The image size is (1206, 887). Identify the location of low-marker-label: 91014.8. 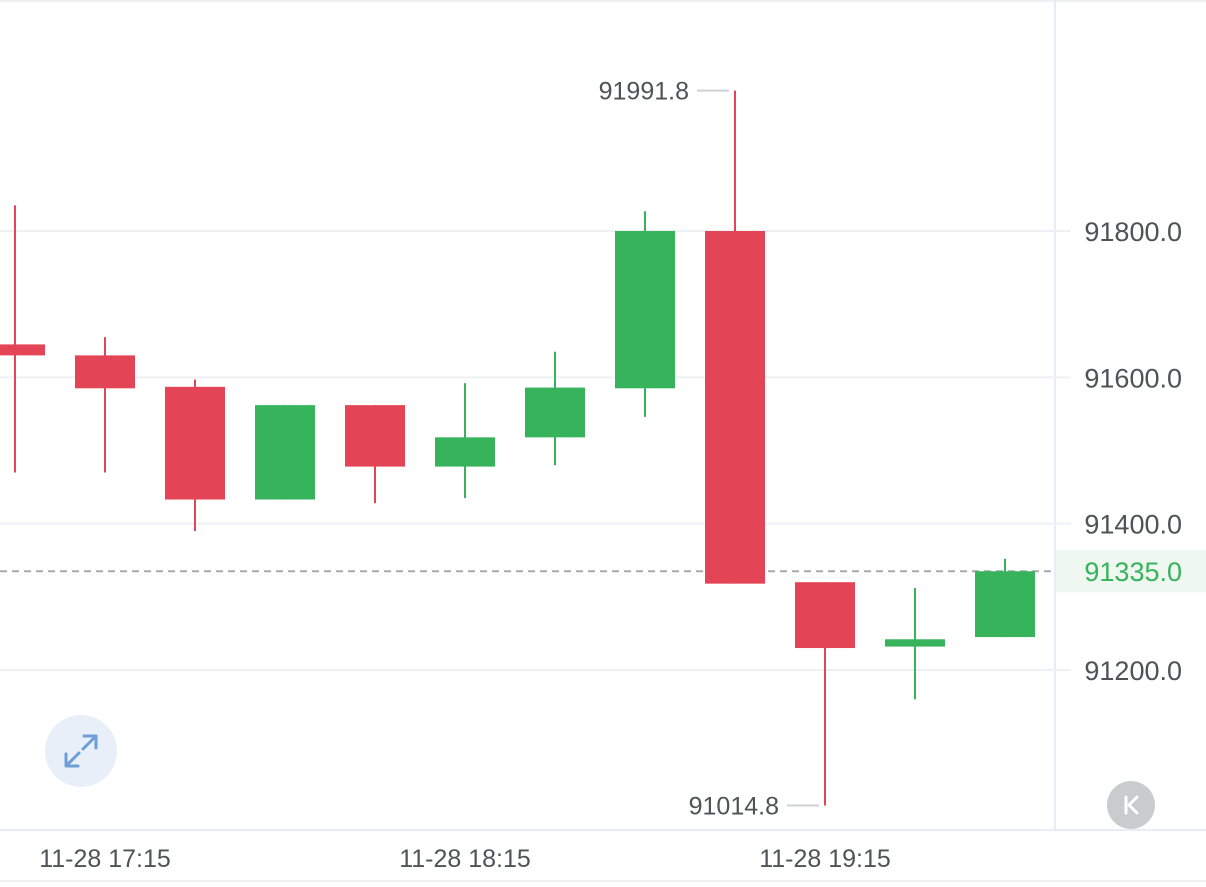
(734, 807).